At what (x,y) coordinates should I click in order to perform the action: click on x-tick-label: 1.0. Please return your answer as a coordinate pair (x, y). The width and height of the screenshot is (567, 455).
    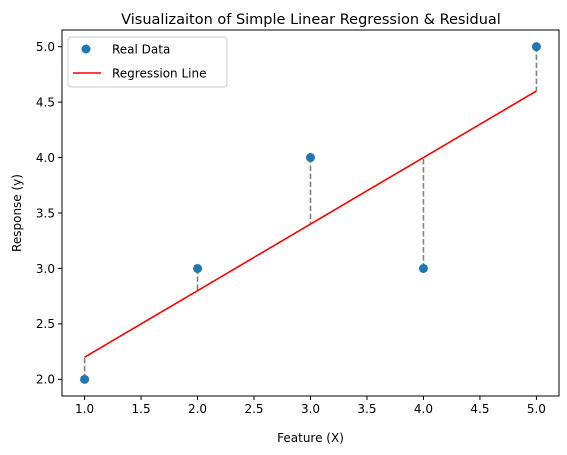
    Looking at the image, I should click on (84, 409).